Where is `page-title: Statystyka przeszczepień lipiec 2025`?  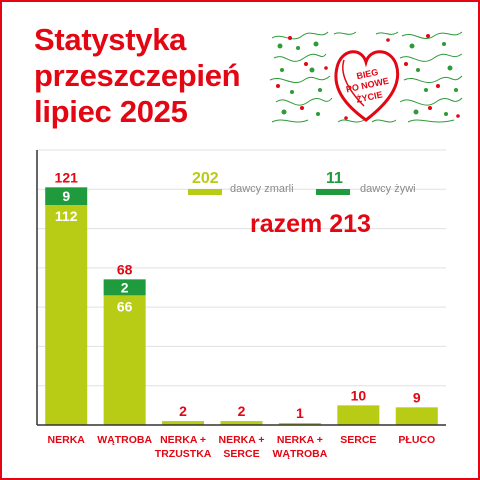
page-title: Statystyka przeszczepień lipiec 2025 is located at coordinates (137, 76).